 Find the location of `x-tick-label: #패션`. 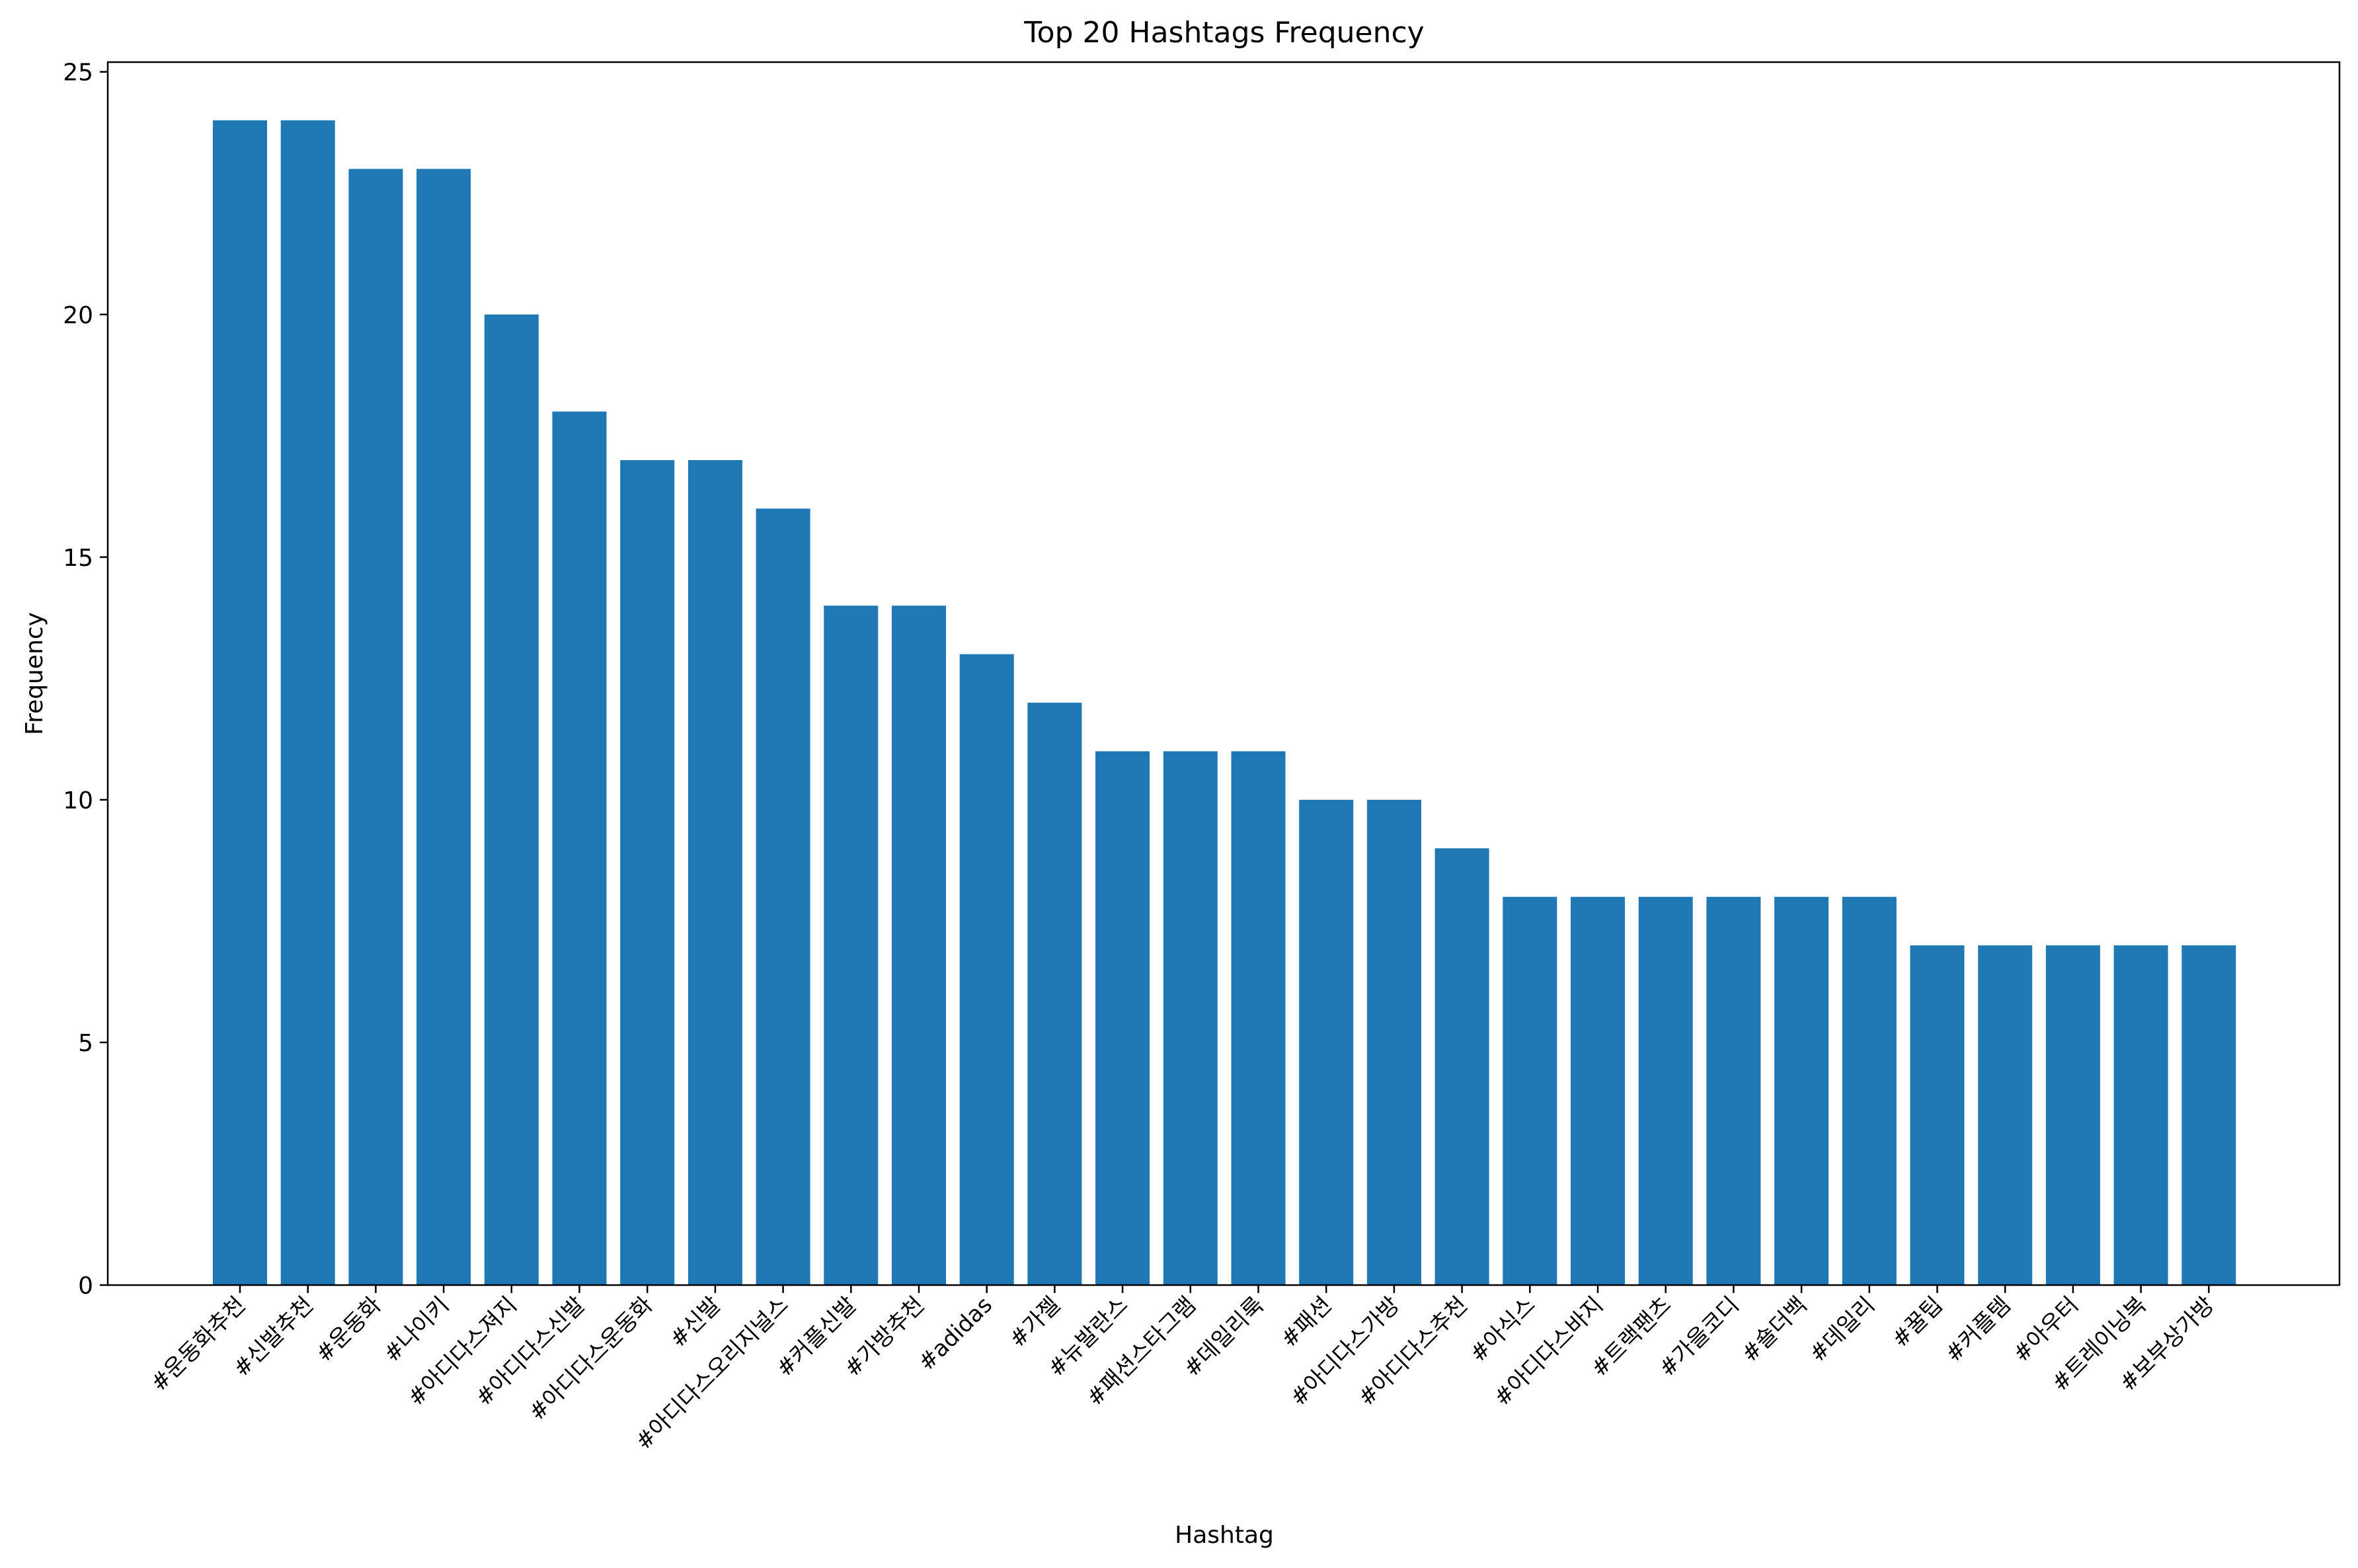

x-tick-label: #패션 is located at coordinates (1306, 1322).